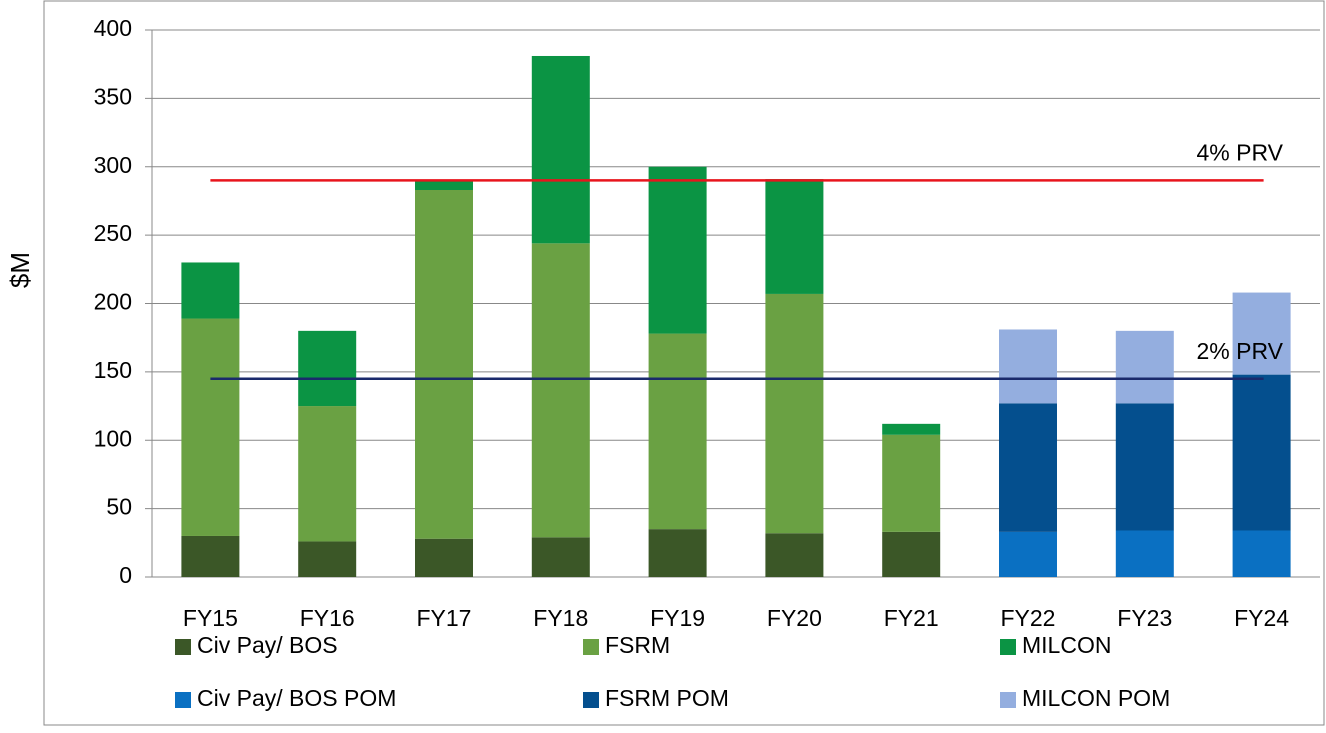 The width and height of the screenshot is (1326, 733). I want to click on y-tick-label: 0, so click(125, 575).